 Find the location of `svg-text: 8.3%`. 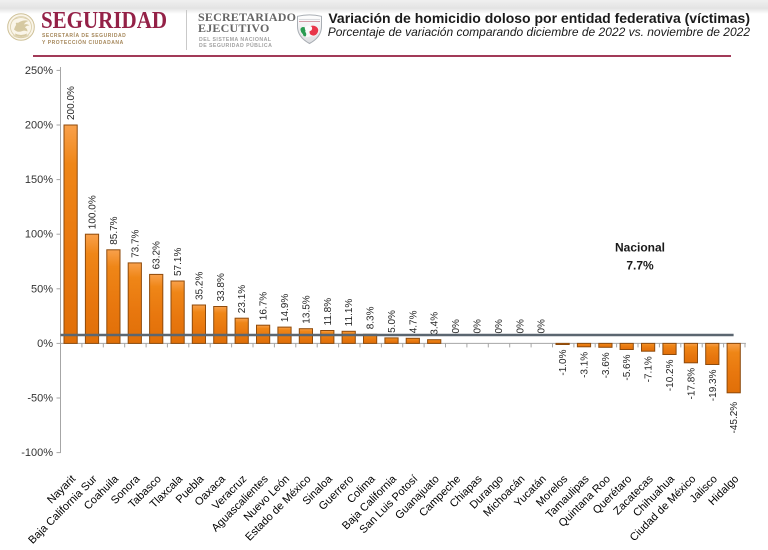

svg-text: 8.3% is located at coordinates (371, 317).